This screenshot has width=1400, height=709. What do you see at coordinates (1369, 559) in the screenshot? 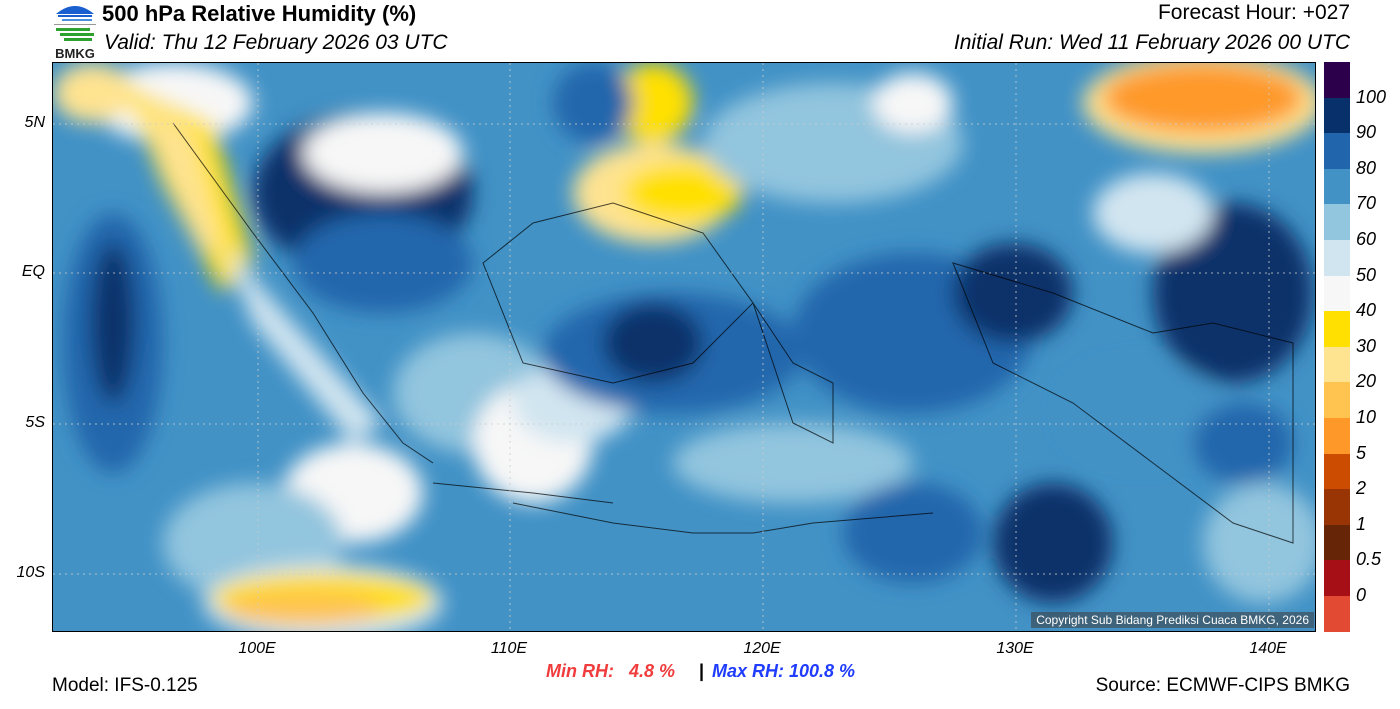
I see `colorbar-label: 0.5` at bounding box center [1369, 559].